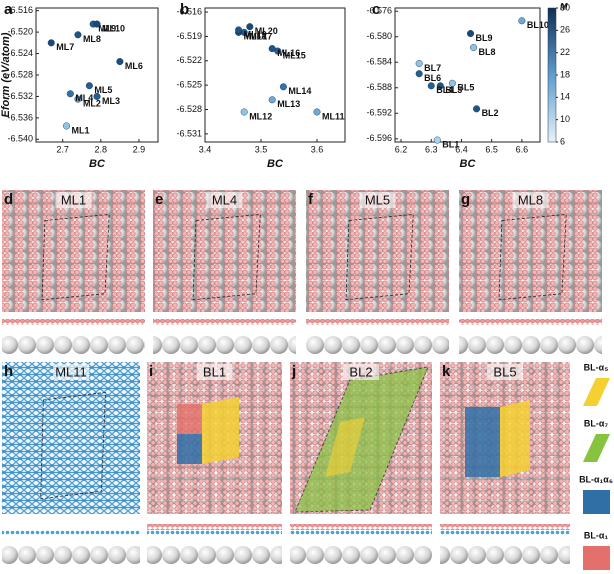 This screenshot has width=614, height=574. Describe the element at coordinates (189, 11) in the screenshot. I see `y-tick-label: -6.516` at that location.